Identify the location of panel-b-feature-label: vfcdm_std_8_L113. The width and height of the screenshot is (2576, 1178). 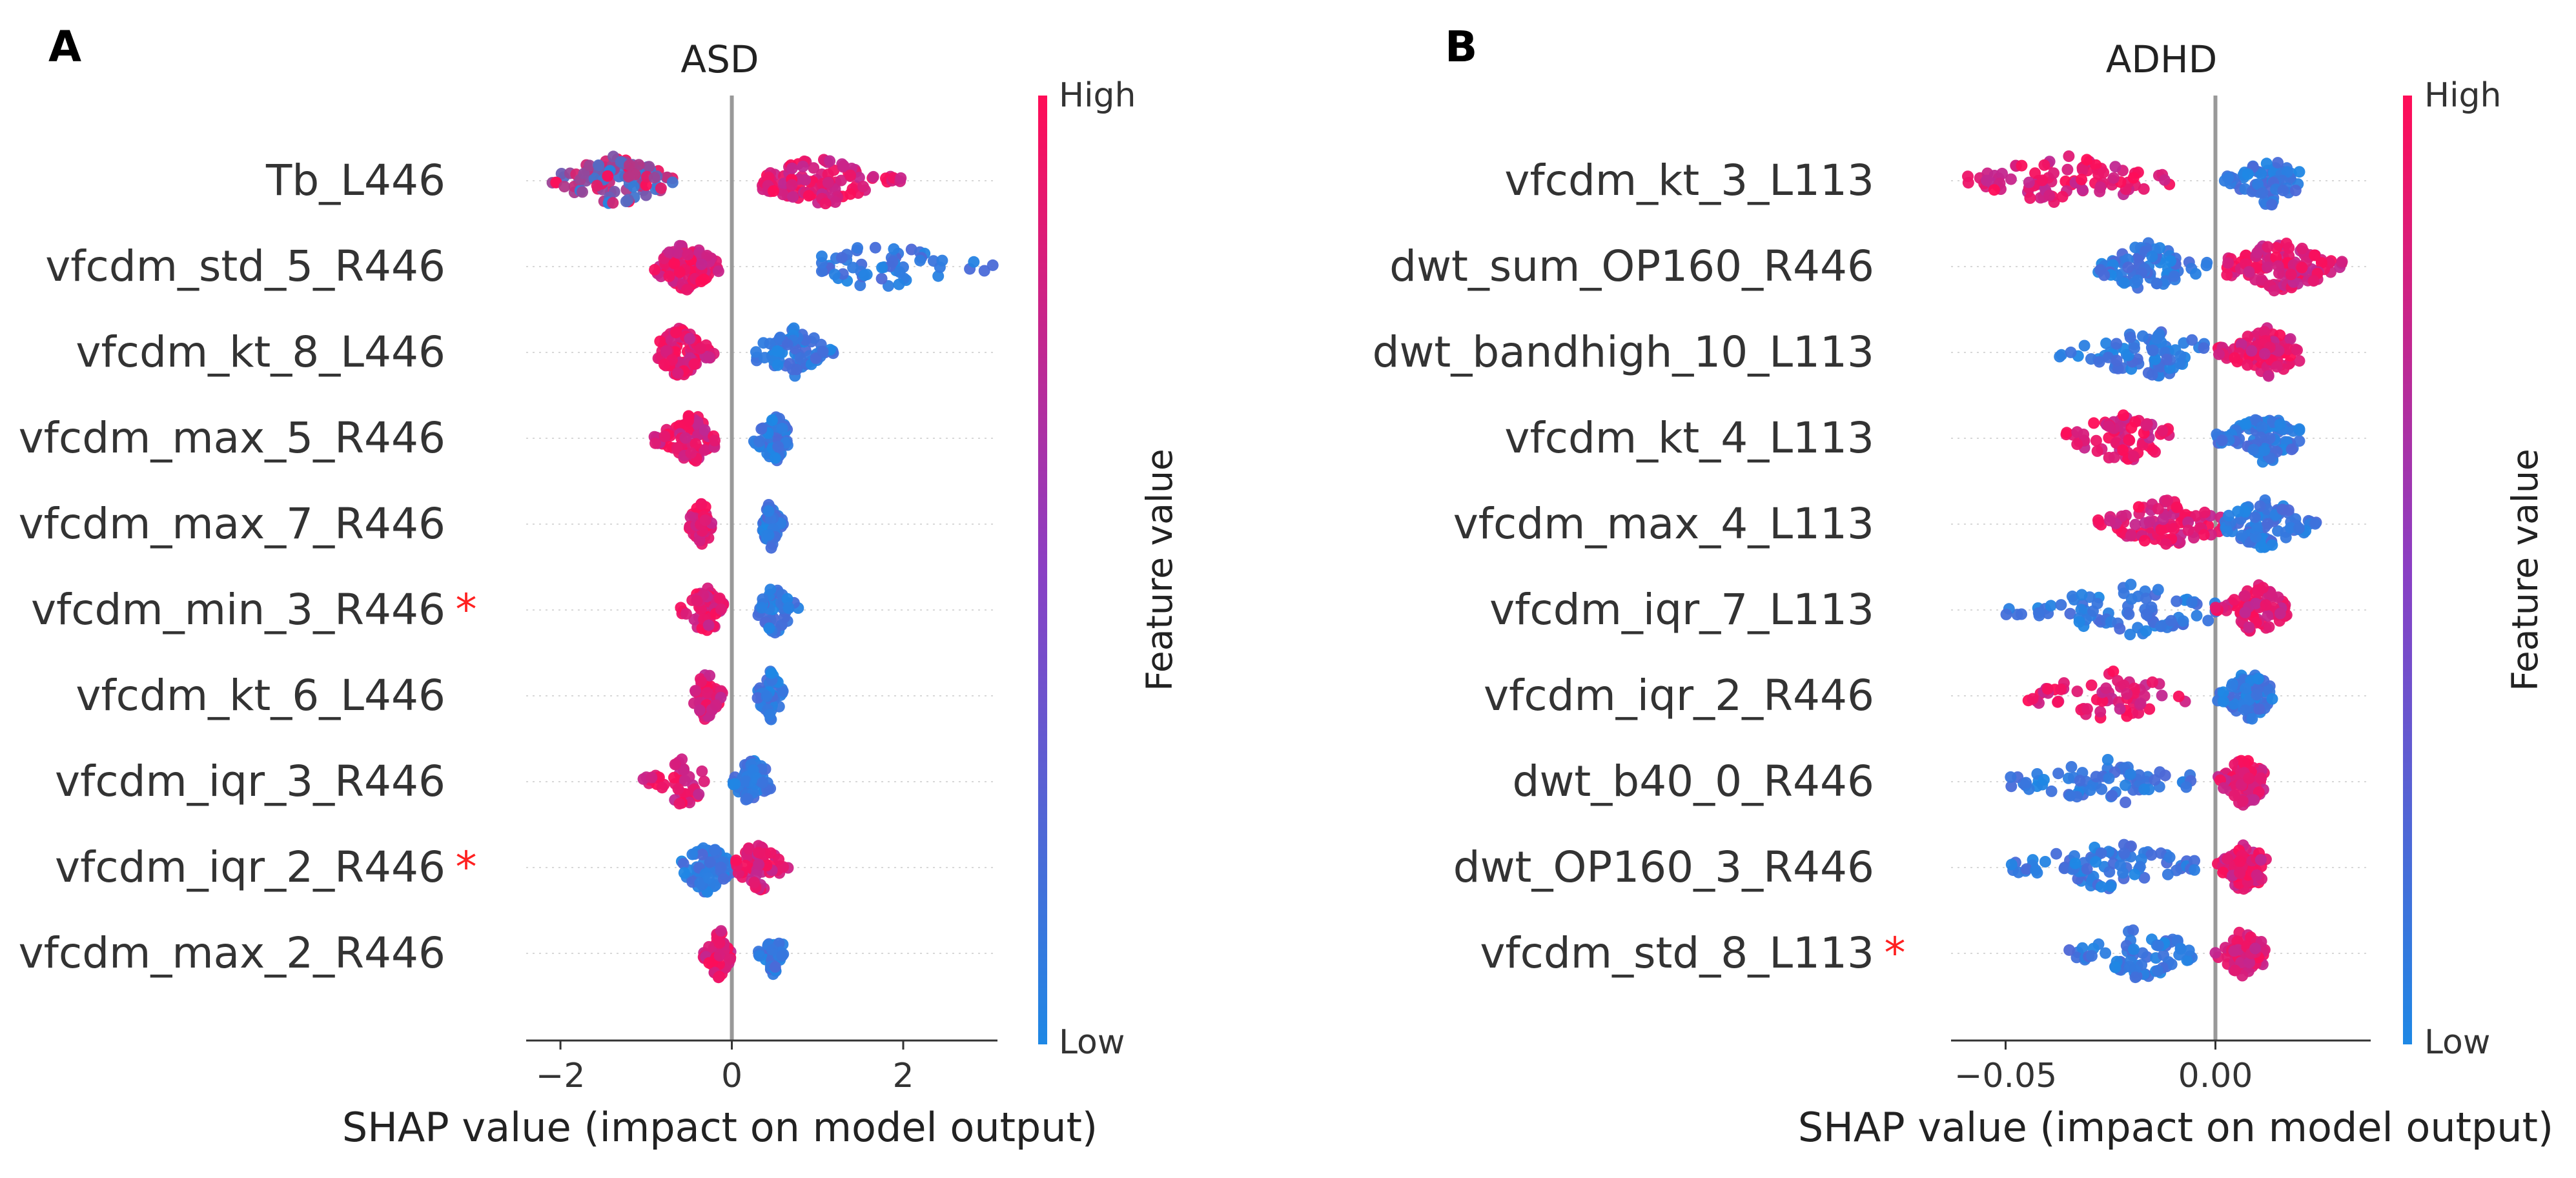
(1677, 953).